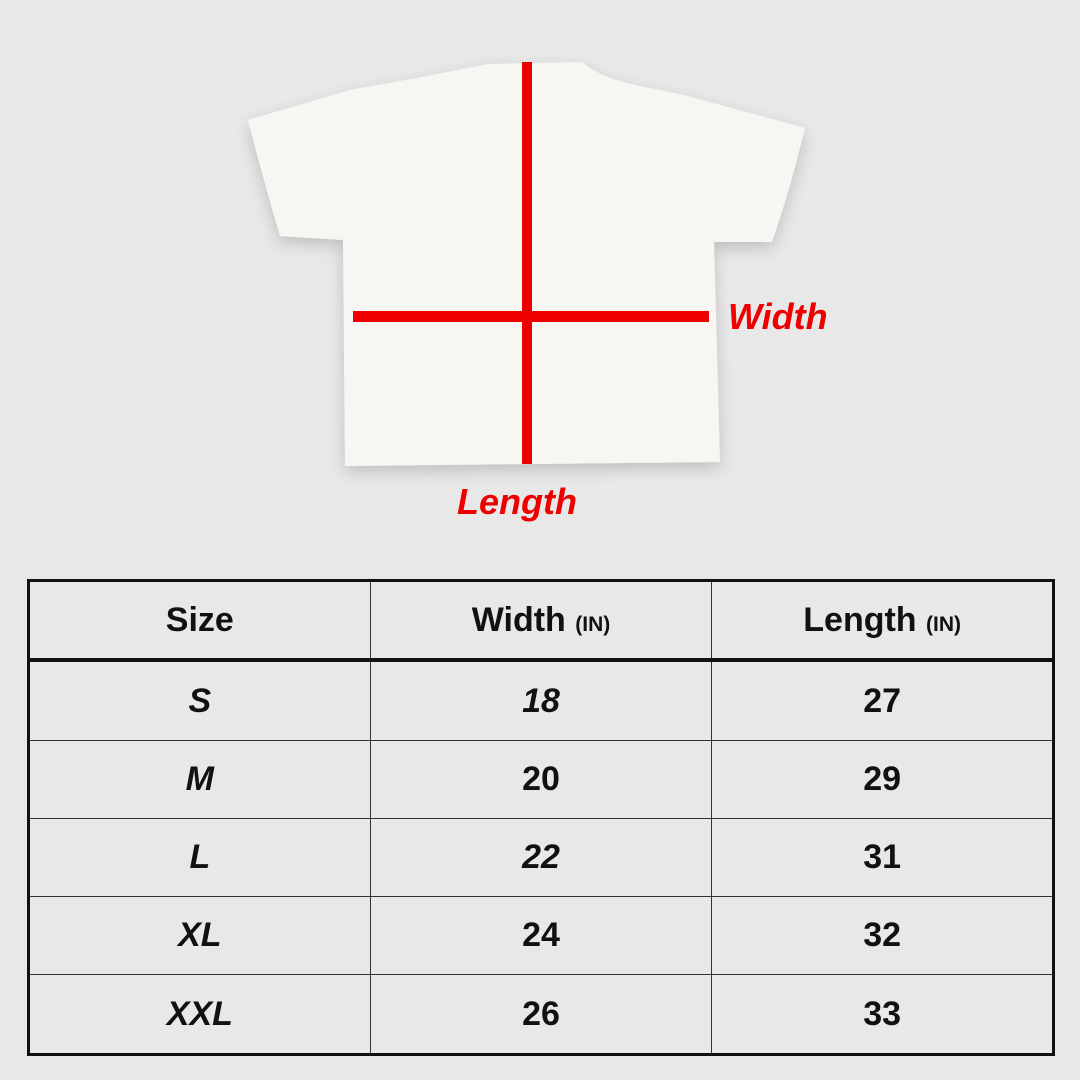  What do you see at coordinates (882, 1014) in the screenshot?
I see `length-cell: 33` at bounding box center [882, 1014].